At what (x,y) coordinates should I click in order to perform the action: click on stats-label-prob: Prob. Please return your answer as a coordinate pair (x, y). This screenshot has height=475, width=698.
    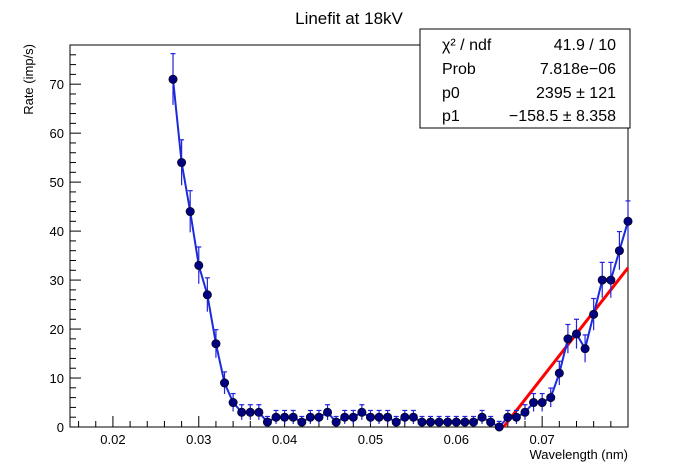
    Looking at the image, I should click on (459, 69).